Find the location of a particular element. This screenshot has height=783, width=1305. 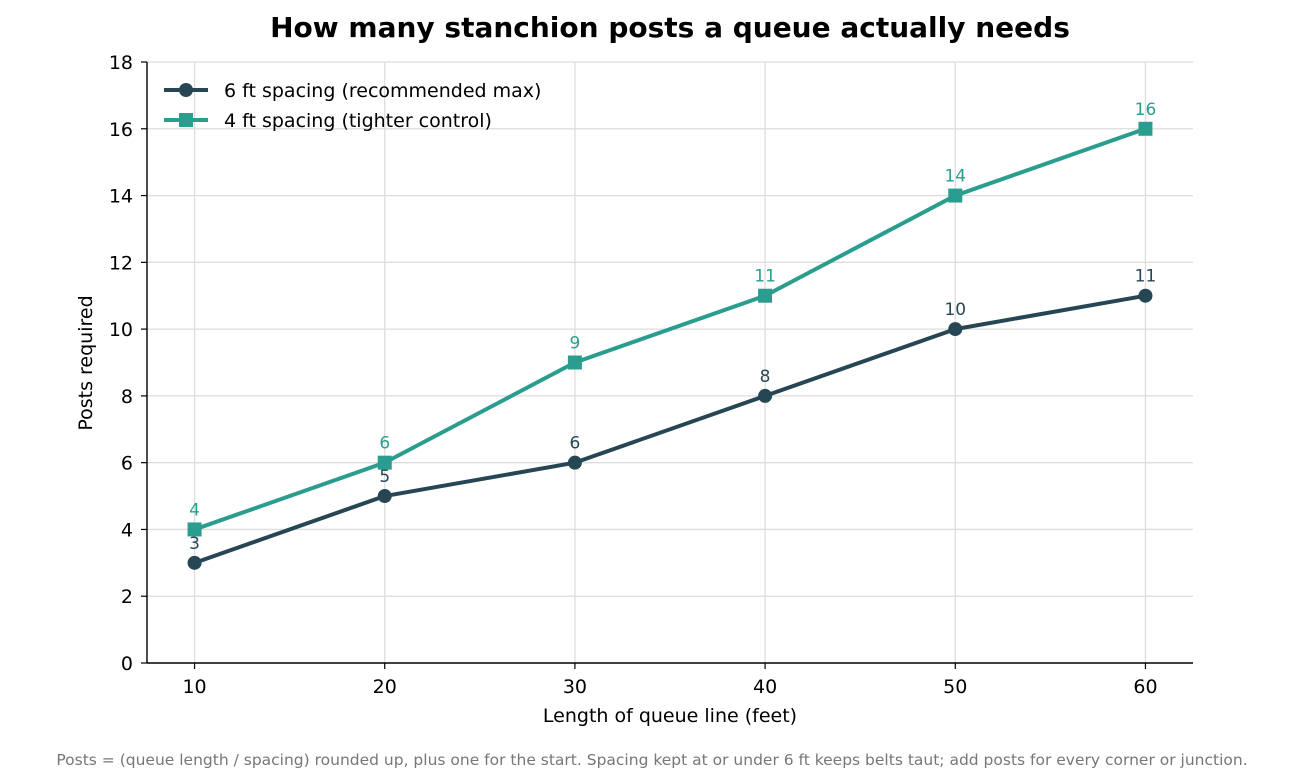

data-label: 9 is located at coordinates (574, 344).